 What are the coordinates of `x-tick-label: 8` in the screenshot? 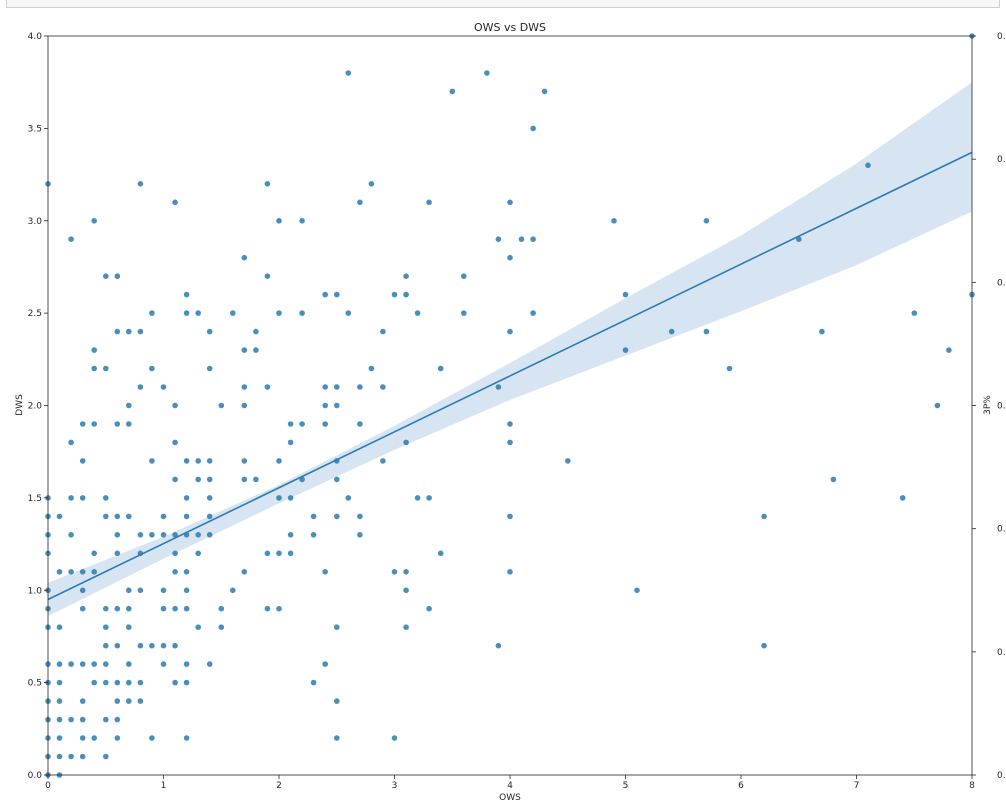 It's located at (972, 786).